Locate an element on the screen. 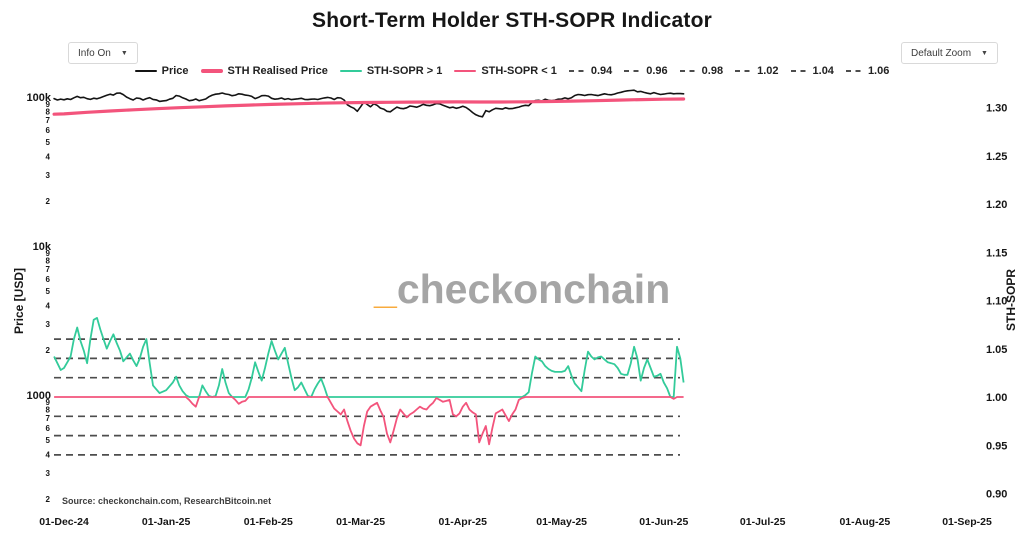 This screenshot has height=557, width=1024. price-line is located at coordinates (369, 103).